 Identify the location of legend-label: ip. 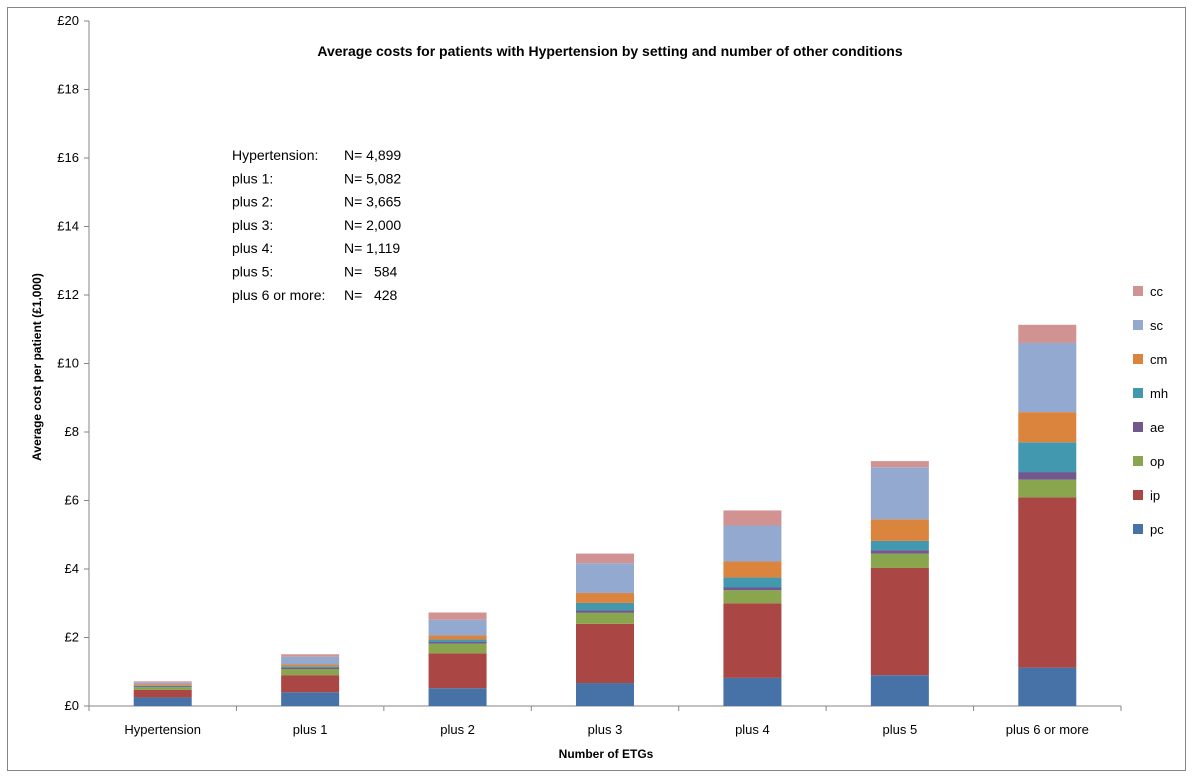
(1155, 495).